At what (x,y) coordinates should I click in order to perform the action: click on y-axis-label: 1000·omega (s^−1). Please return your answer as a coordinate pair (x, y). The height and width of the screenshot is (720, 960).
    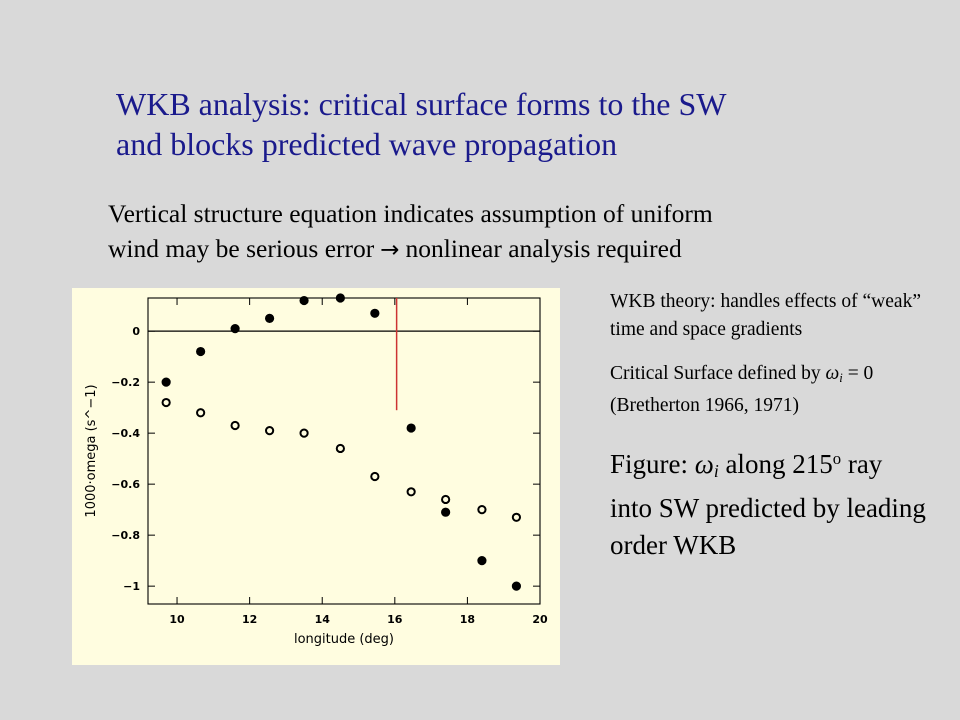
    Looking at the image, I should click on (91, 450).